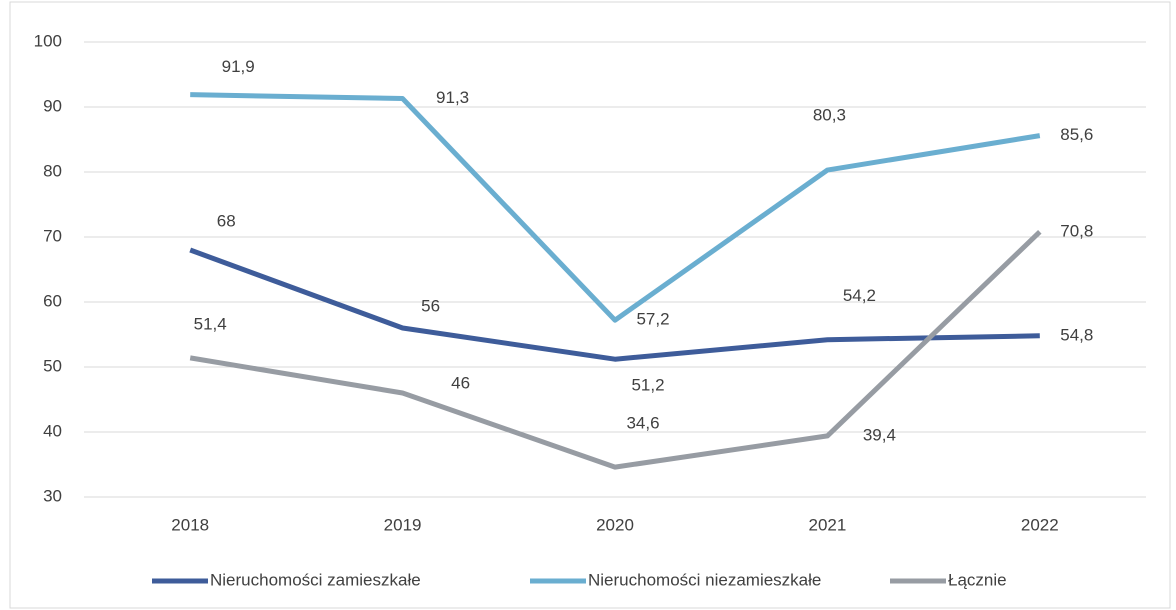 The height and width of the screenshot is (610, 1176). What do you see at coordinates (48, 40) in the screenshot?
I see `y-tick-label: 100` at bounding box center [48, 40].